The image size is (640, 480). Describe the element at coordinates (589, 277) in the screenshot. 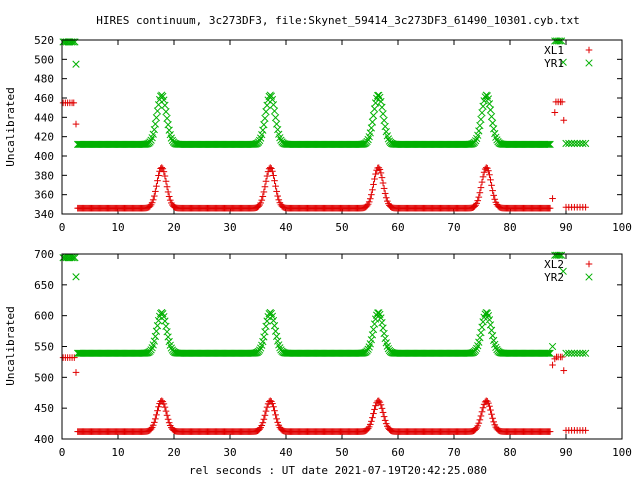

I see `legend-marker-YR2` at that location.